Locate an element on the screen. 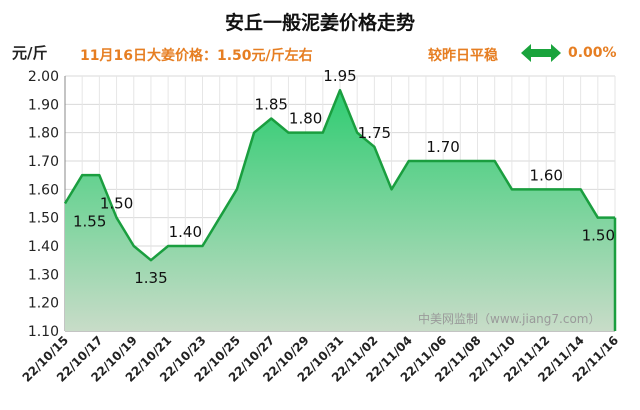 The width and height of the screenshot is (640, 410). data-label: 1.95 is located at coordinates (339, 76).